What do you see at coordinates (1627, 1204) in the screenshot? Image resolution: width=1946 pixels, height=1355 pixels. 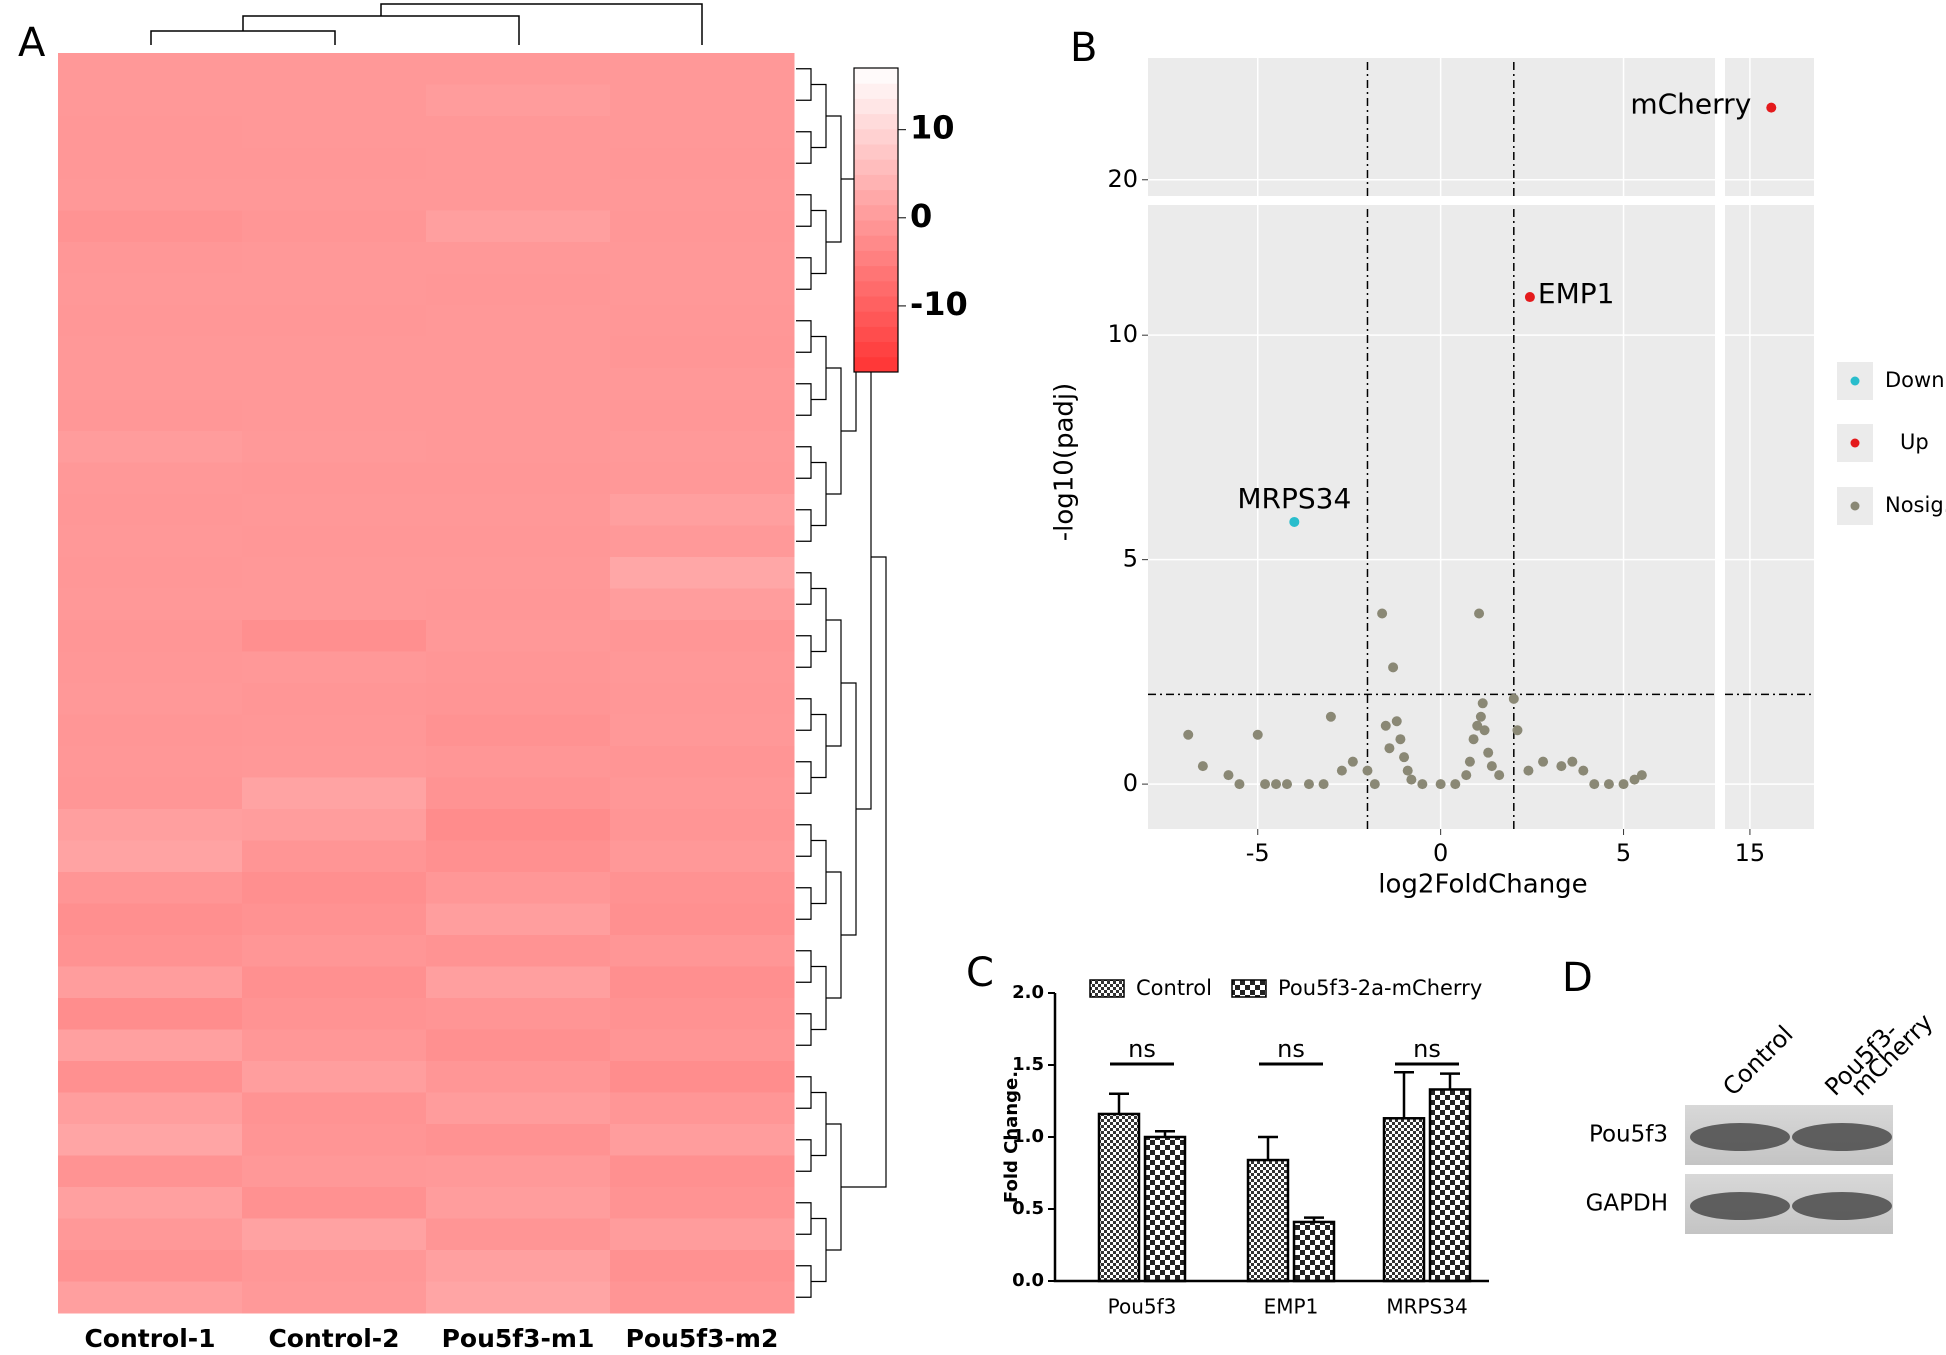 I see `row-label: GAPDH` at bounding box center [1627, 1204].